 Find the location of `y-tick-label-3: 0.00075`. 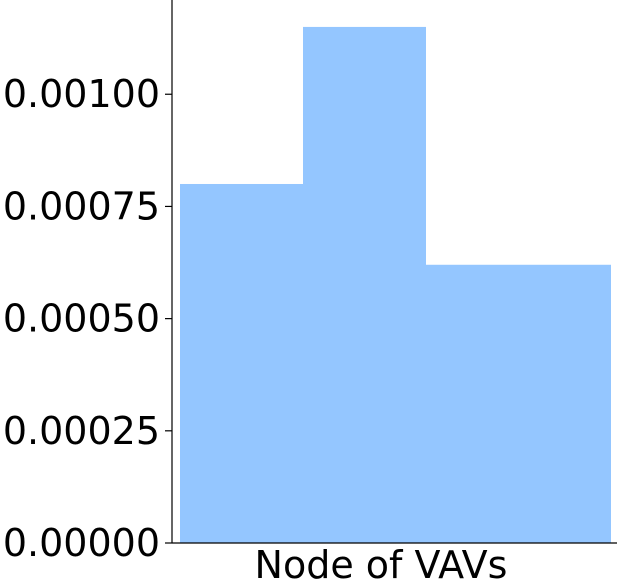

y-tick-label-3: 0.00075 is located at coordinates (81, 206).